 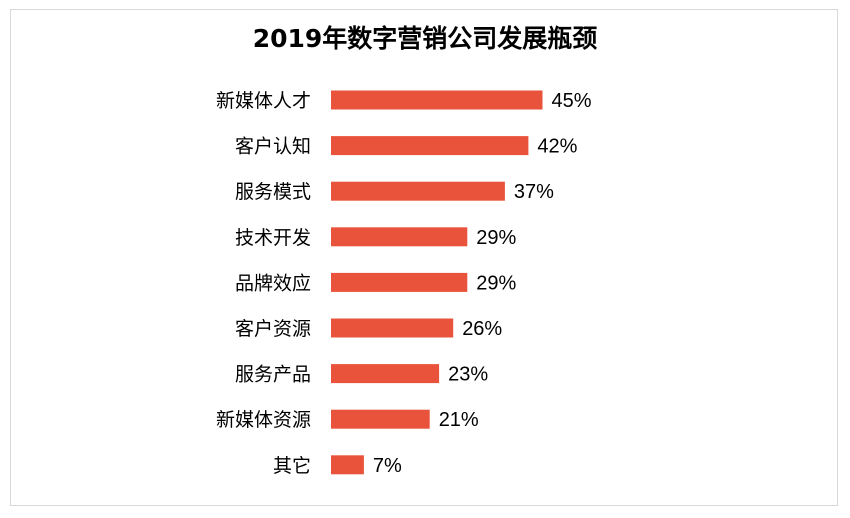 What do you see at coordinates (273, 147) in the screenshot?
I see `category-label: 客户认知` at bounding box center [273, 147].